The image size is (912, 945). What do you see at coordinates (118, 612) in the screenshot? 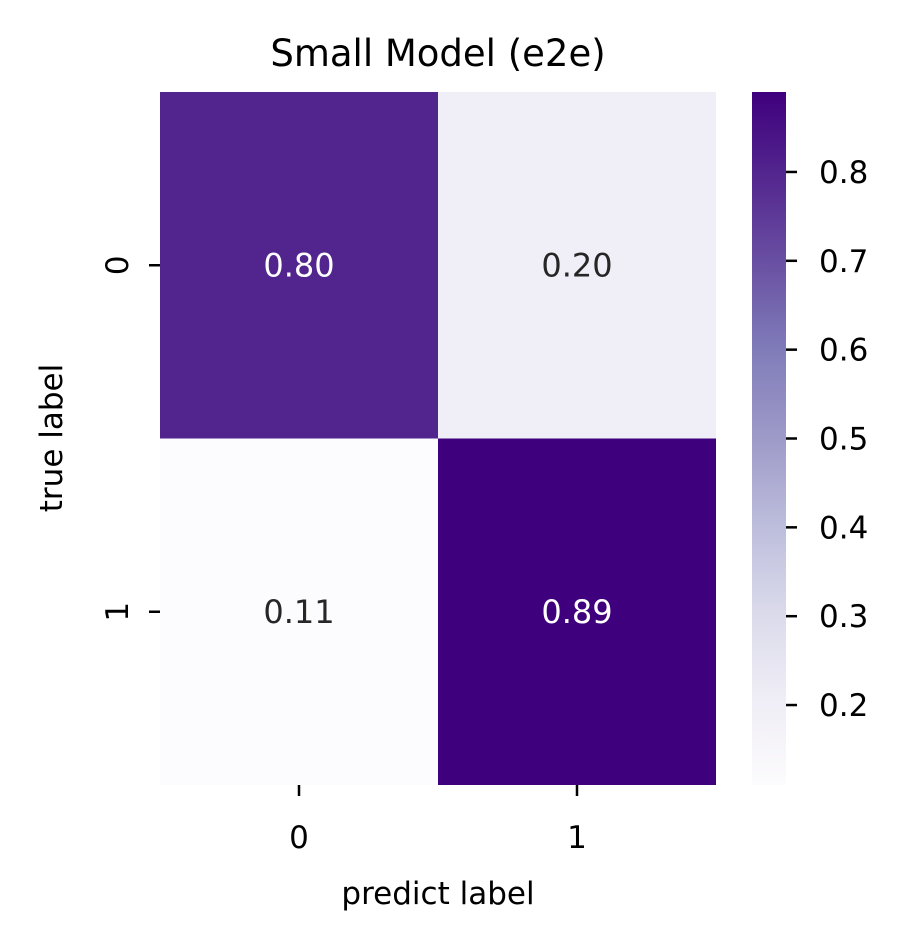
I see `y-tick-label-1: 1` at bounding box center [118, 612].